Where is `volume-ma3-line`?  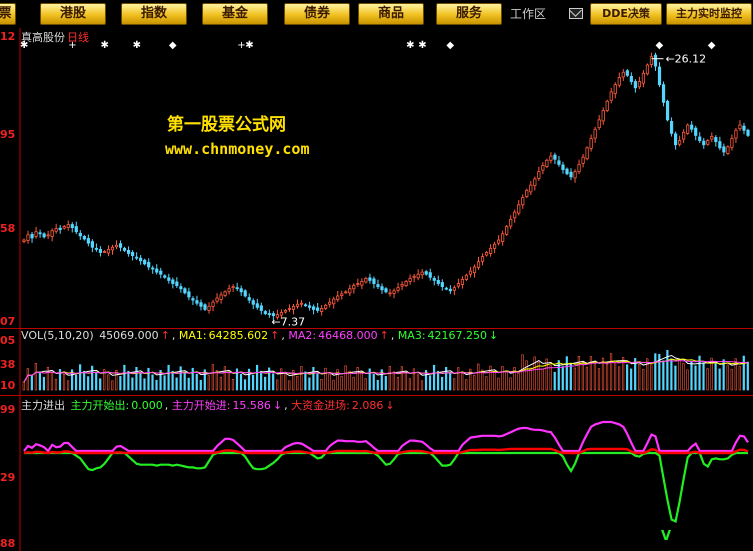
volume-ma3-line is located at coordinates (386, 371).